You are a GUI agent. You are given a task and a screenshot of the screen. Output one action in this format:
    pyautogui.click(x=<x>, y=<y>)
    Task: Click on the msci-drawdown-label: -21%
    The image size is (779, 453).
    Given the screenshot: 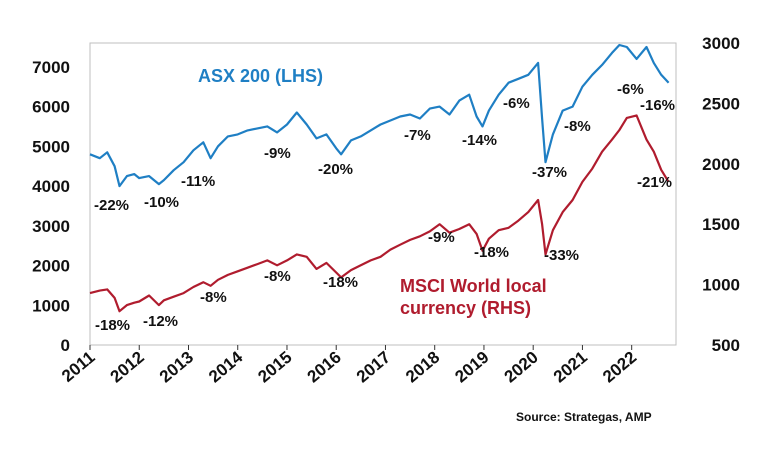 What is the action you would take?
    pyautogui.click(x=654, y=182)
    